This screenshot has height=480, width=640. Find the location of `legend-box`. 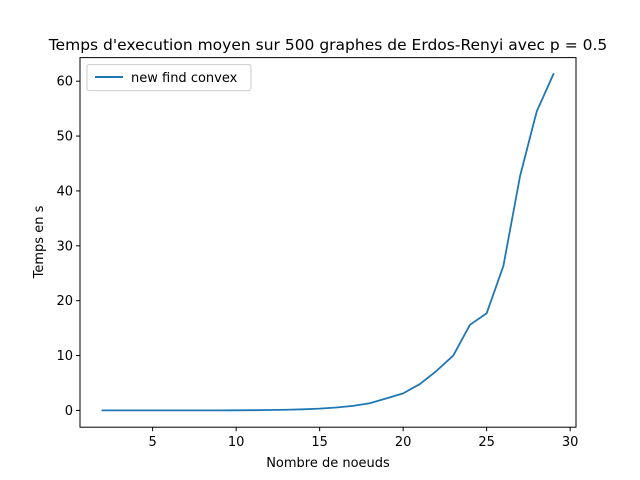

legend-box is located at coordinates (169, 78).